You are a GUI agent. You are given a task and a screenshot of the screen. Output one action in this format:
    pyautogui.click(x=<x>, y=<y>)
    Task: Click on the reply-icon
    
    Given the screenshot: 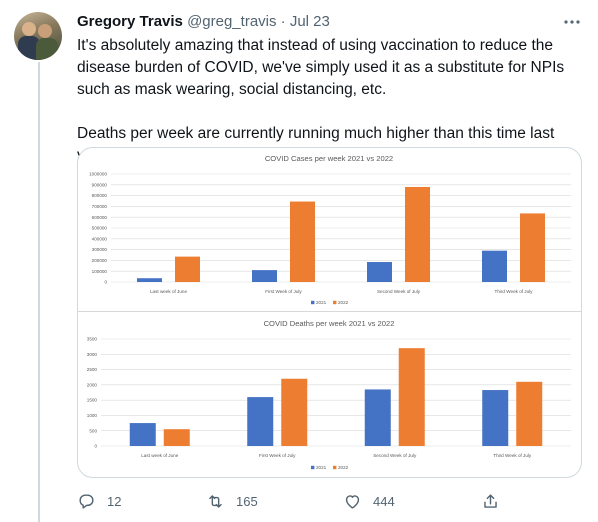 What is the action you would take?
    pyautogui.click(x=86, y=501)
    